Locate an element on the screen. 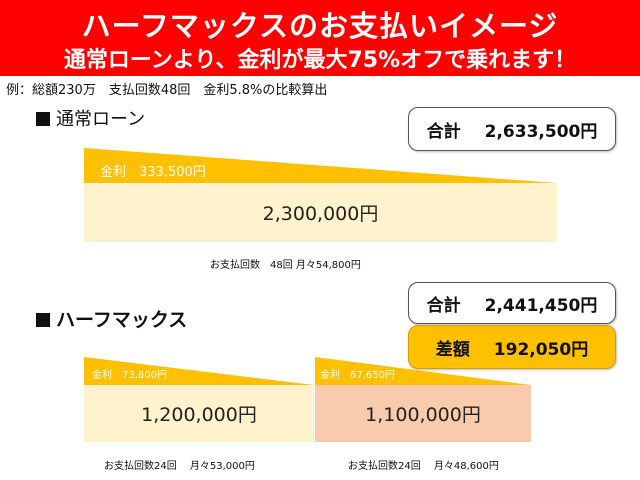 This screenshot has width=640, height=480. halfmax-second-principal-value: 1,100,000円 is located at coordinates (423, 415).